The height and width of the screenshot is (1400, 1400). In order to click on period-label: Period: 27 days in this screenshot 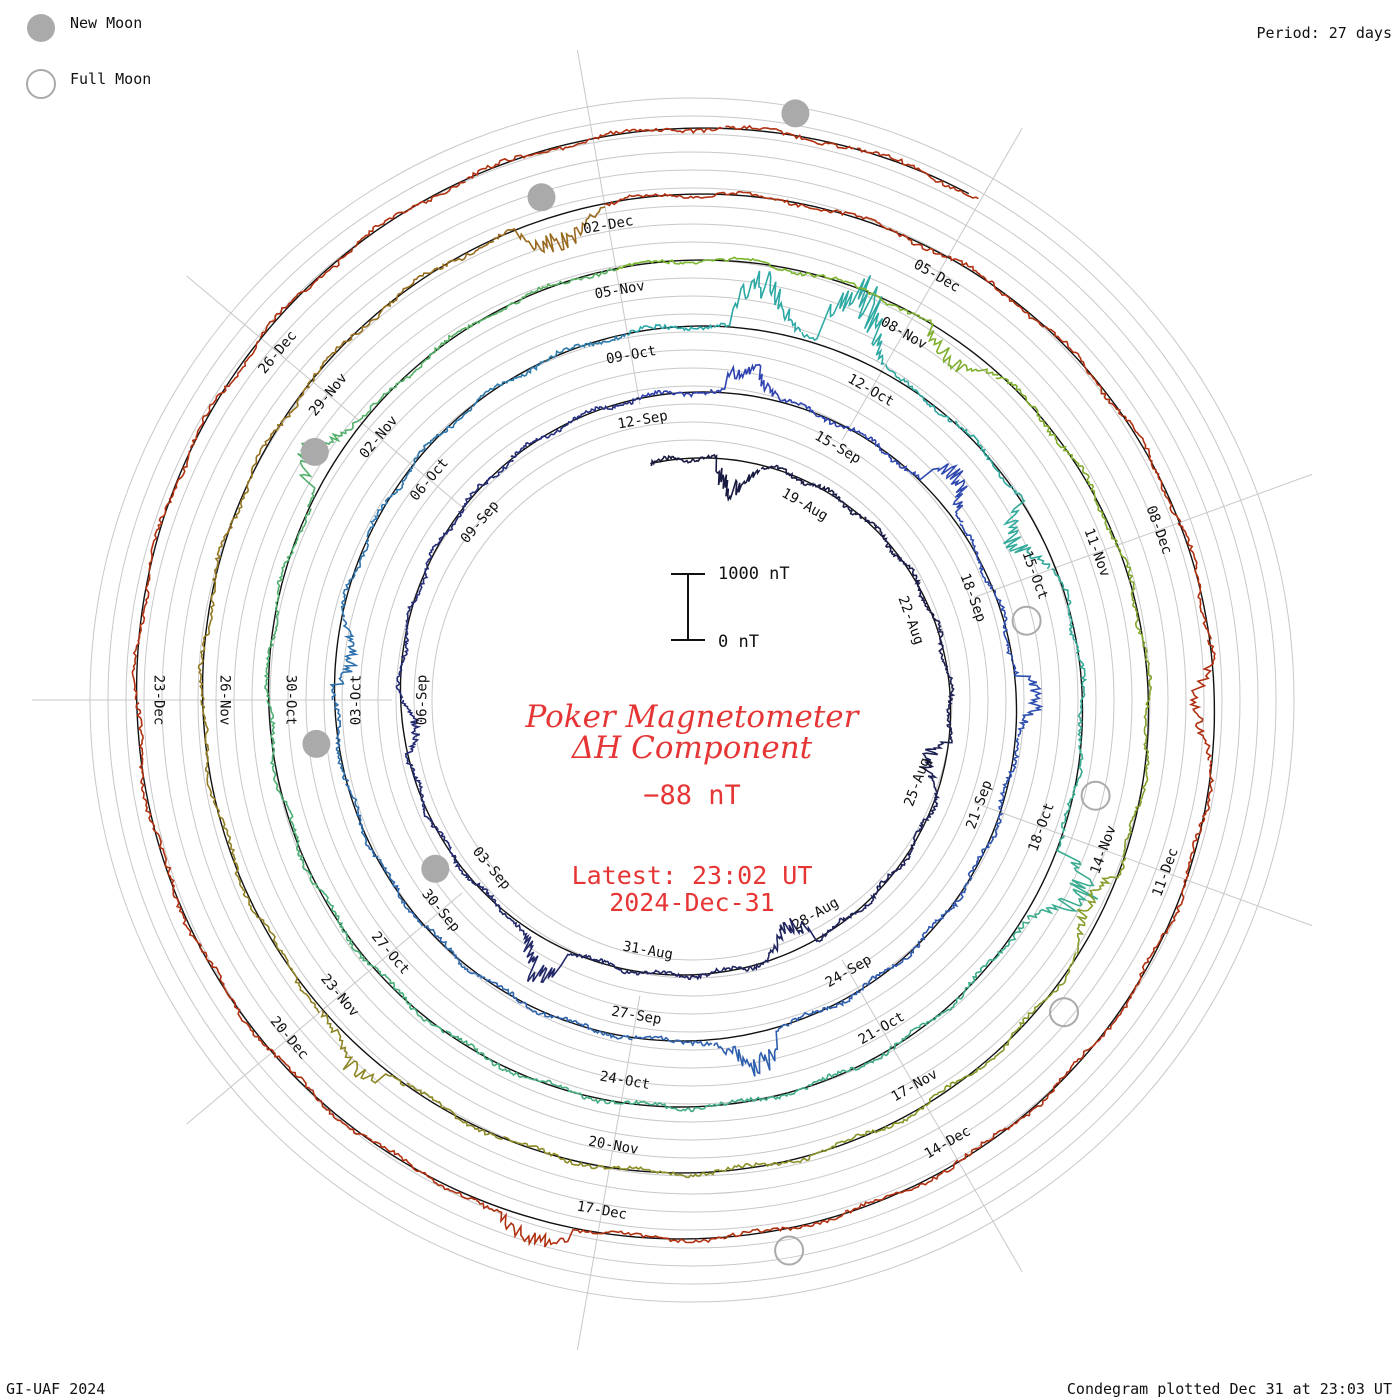, I will do `click(1324, 33)`.